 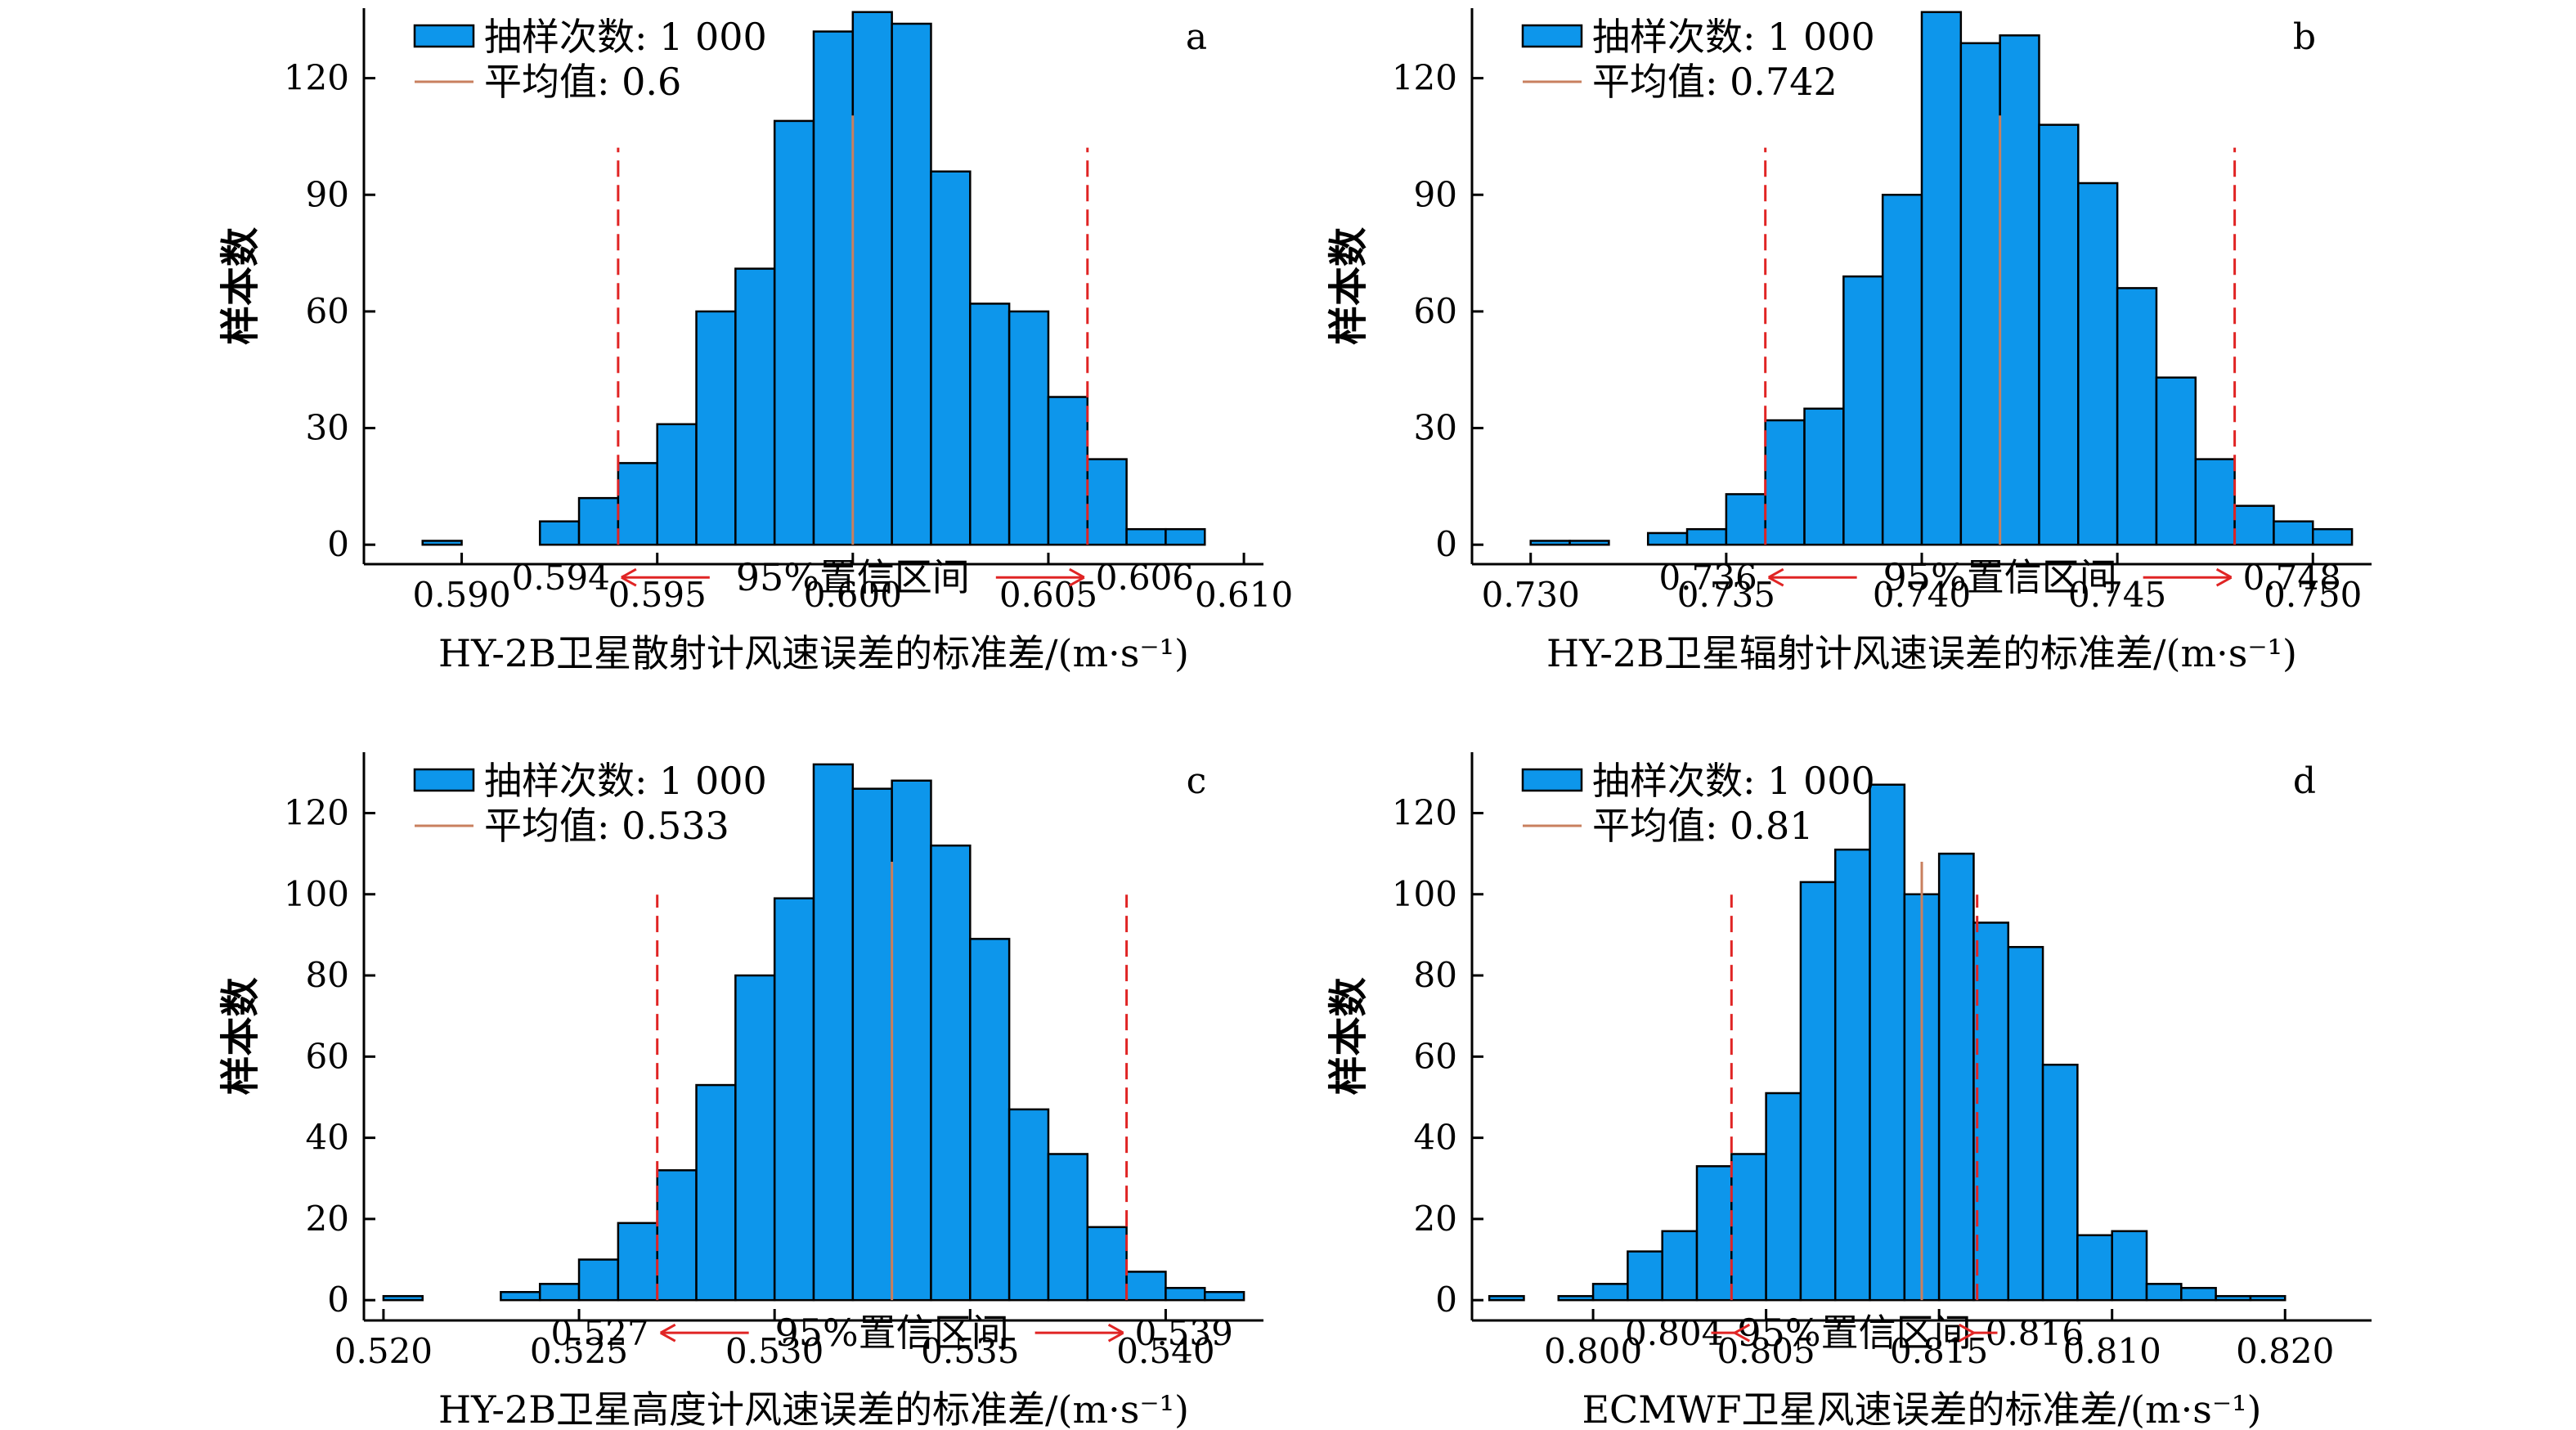 I want to click on y-tick-label: 30, so click(x=1436, y=428).